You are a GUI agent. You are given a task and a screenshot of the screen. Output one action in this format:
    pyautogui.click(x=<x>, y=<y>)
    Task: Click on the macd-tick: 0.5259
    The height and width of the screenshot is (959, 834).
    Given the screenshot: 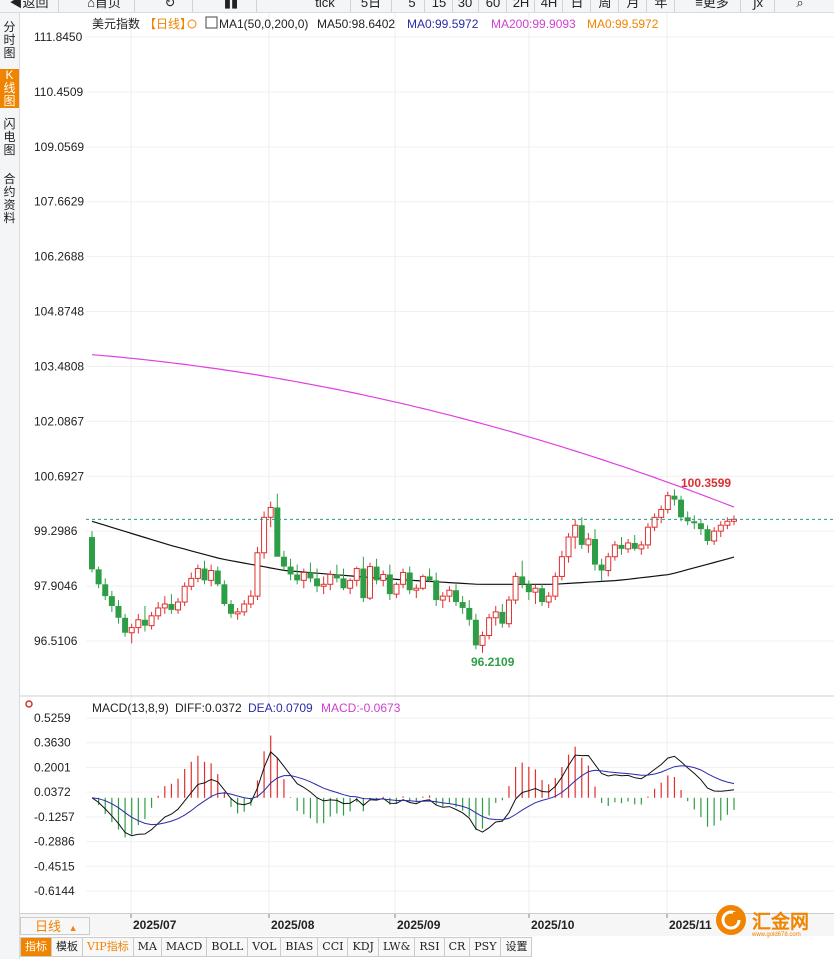 What is the action you would take?
    pyautogui.click(x=52, y=718)
    